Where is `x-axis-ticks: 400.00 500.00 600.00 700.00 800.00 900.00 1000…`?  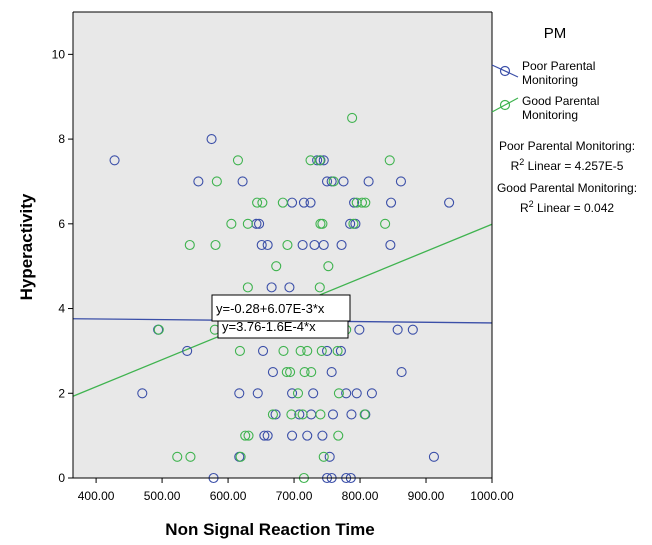 x-axis-ticks: 400.00 500.00 600.00 700.00 800.00 900.00 1000… is located at coordinates (296, 490).